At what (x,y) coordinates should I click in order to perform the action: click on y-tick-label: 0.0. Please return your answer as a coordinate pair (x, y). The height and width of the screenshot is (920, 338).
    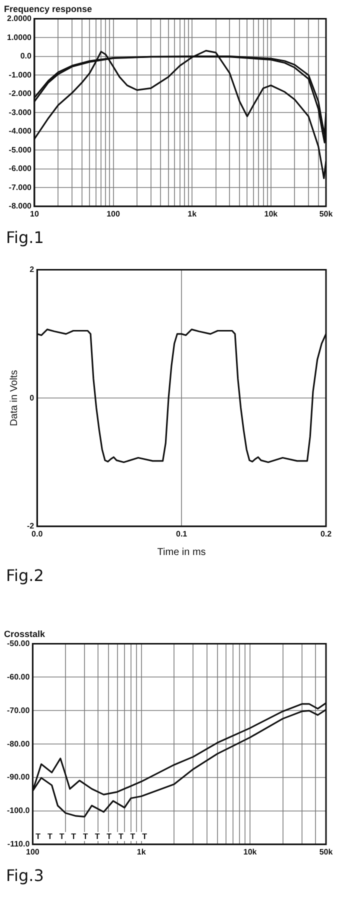
    Looking at the image, I should click on (26, 56).